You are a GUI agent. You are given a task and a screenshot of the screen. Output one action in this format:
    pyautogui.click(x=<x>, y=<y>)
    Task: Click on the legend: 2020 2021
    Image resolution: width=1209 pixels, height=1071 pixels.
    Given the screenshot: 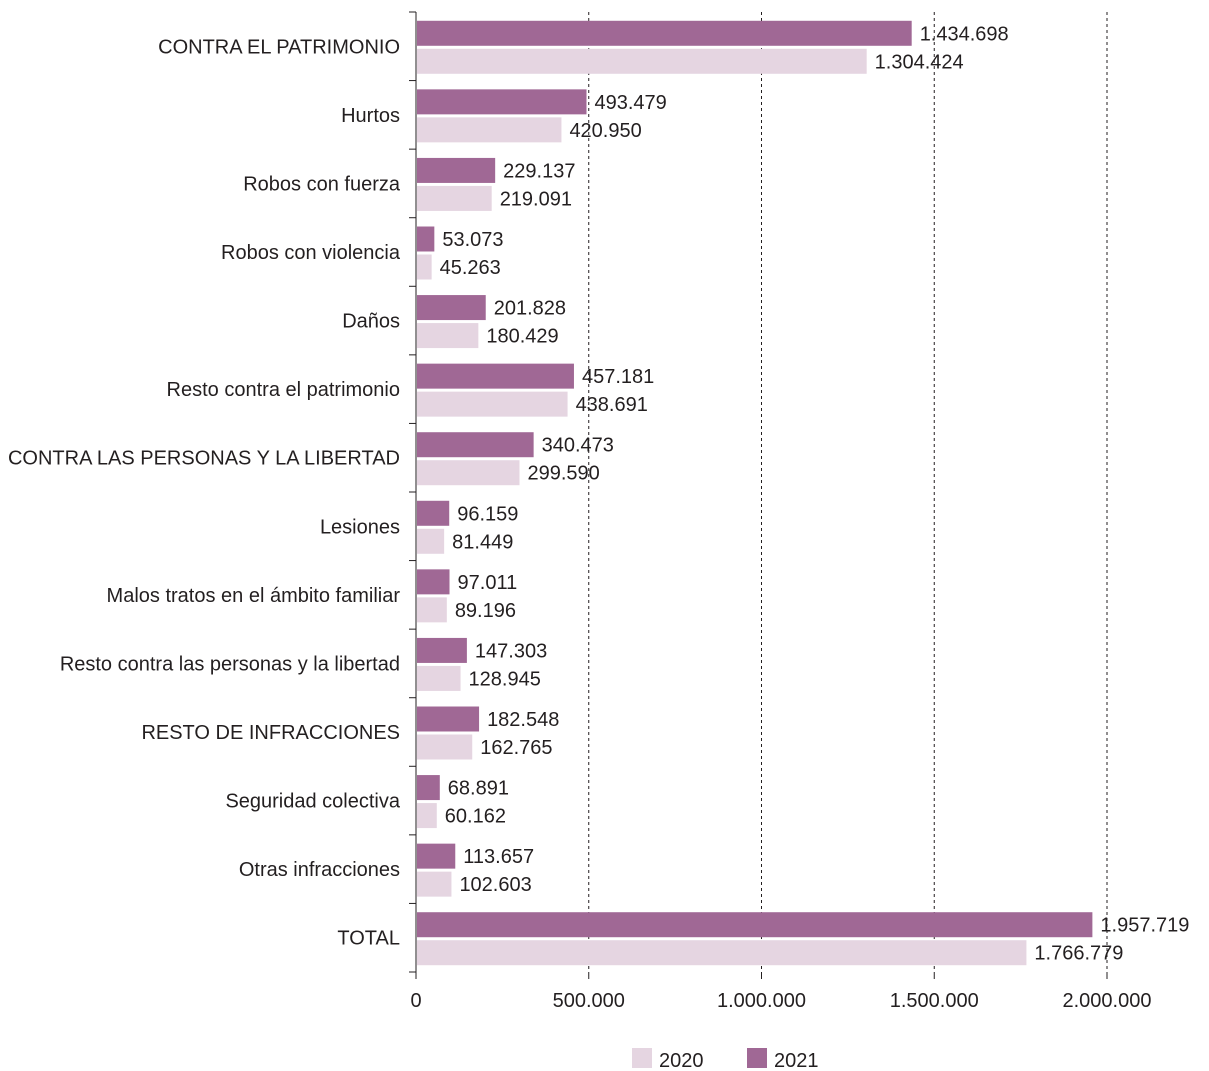 What is the action you would take?
    pyautogui.click(x=725, y=1059)
    